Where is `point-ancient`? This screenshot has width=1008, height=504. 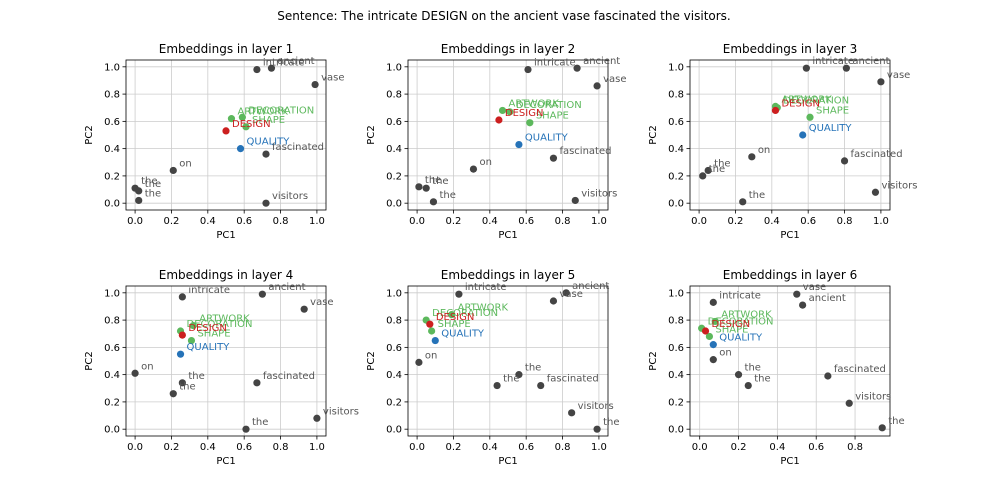 point-ancient is located at coordinates (577, 68).